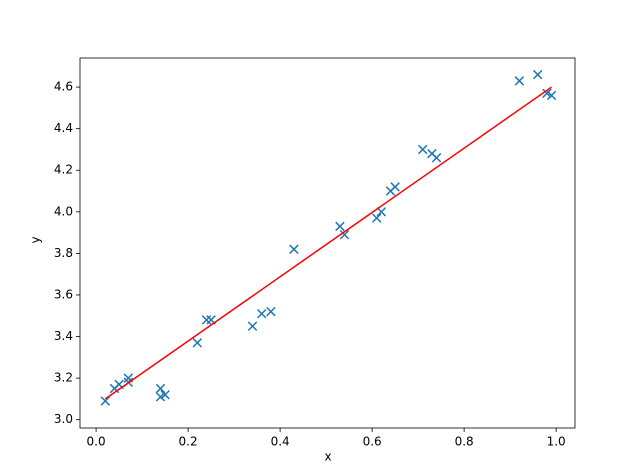 The width and height of the screenshot is (640, 473). Describe the element at coordinates (280, 442) in the screenshot. I see `x-tick-label: 0.4` at that location.